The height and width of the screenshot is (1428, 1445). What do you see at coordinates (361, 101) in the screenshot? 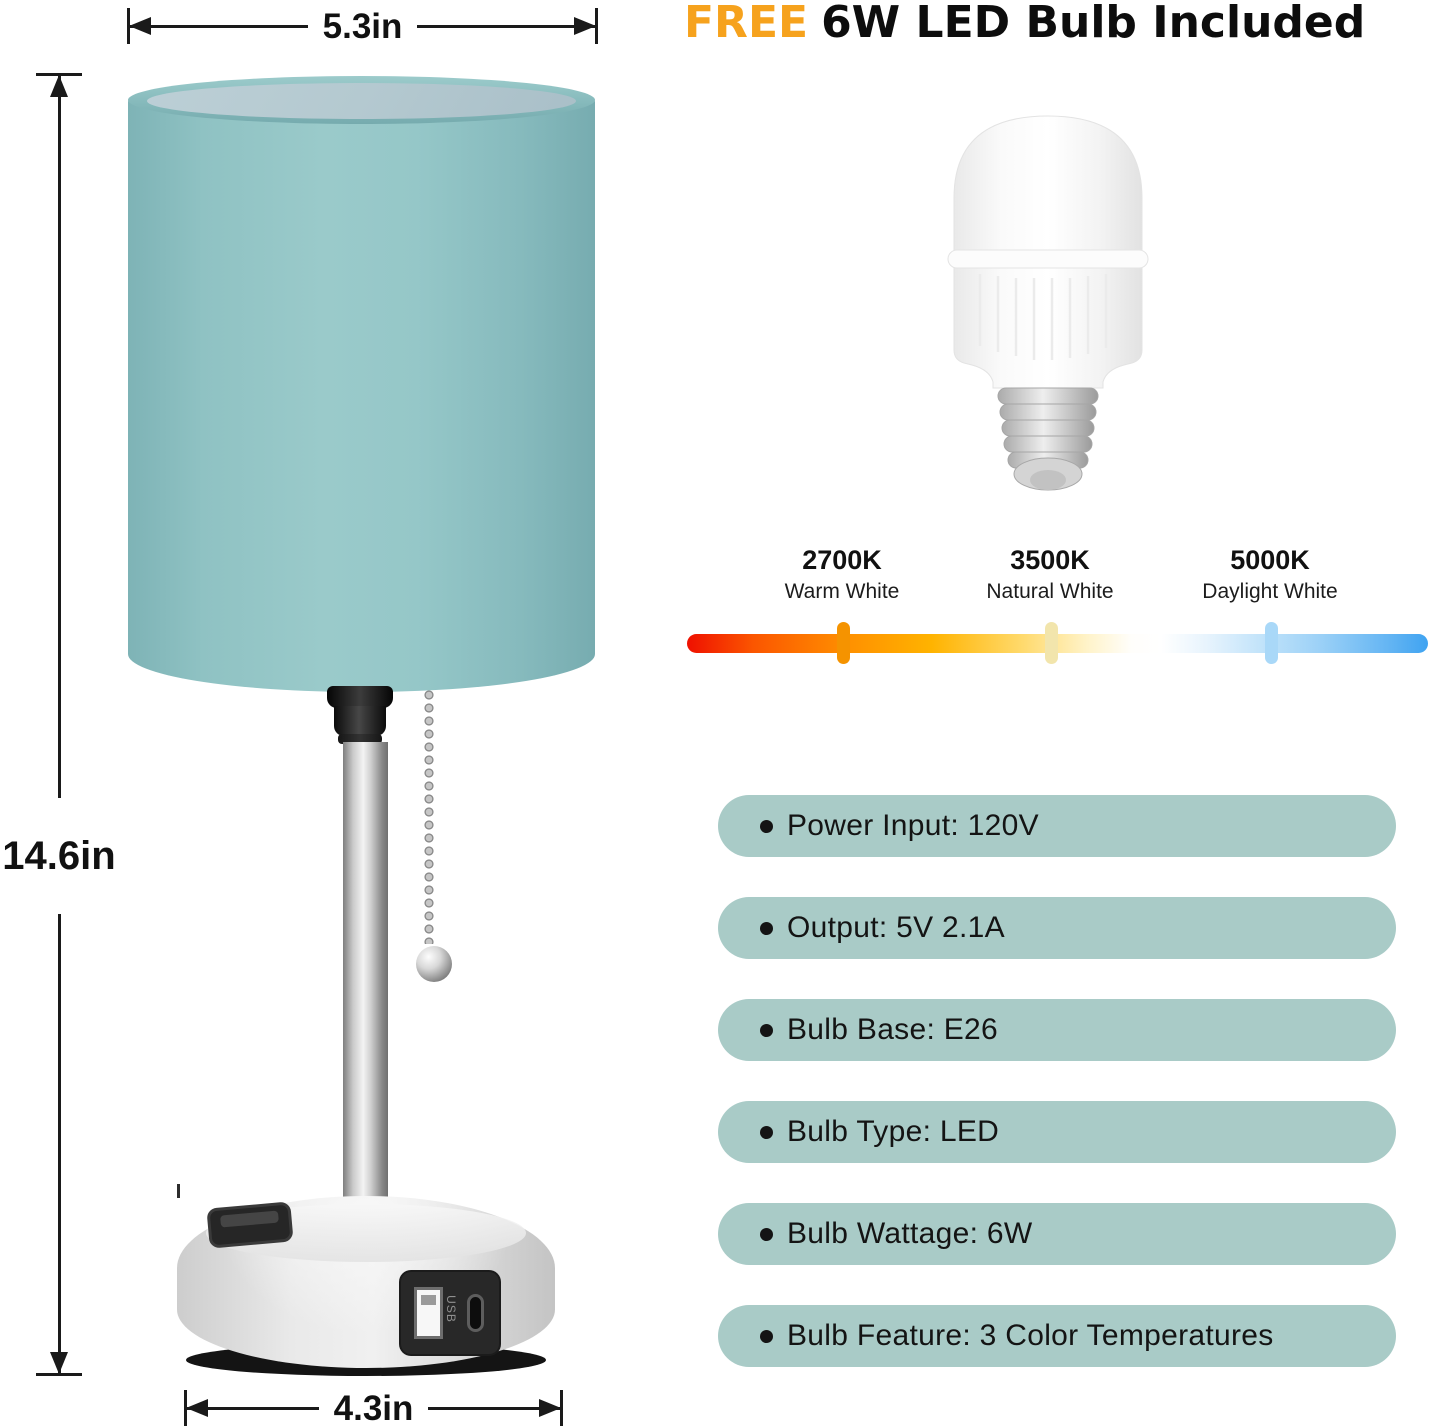
I see `lamp-shade-top-surface` at bounding box center [361, 101].